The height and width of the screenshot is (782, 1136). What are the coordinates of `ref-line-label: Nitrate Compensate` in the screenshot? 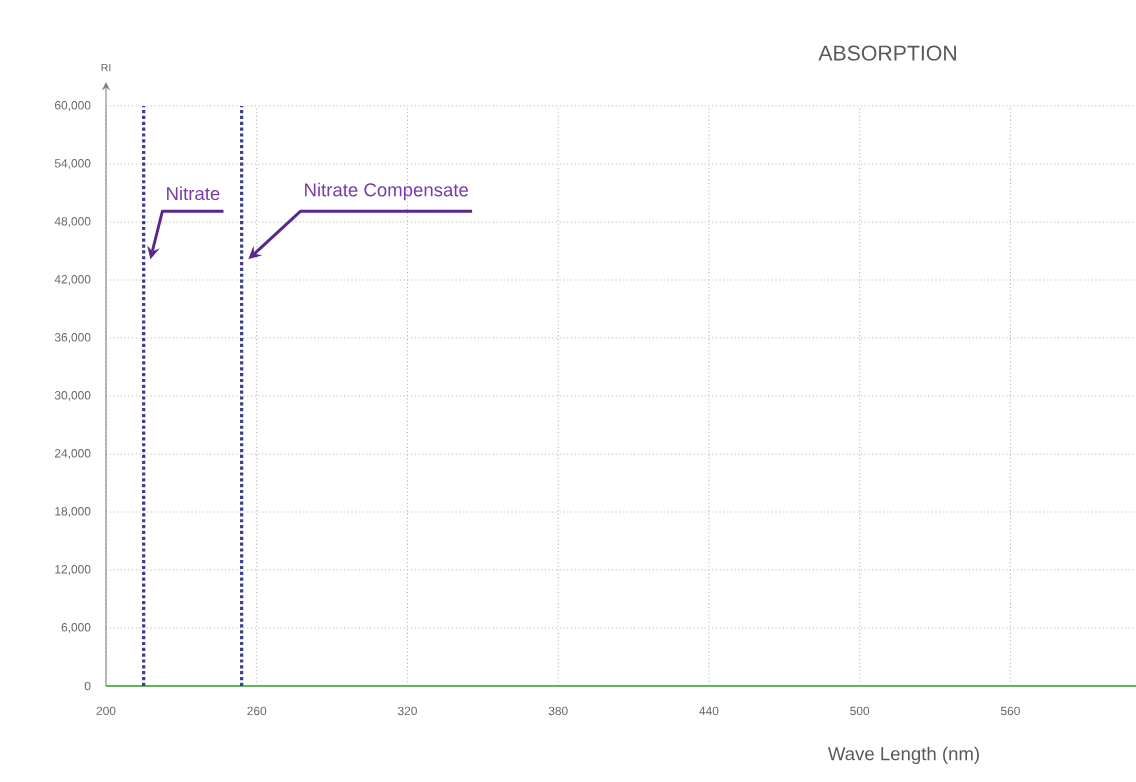 It's located at (387, 191).